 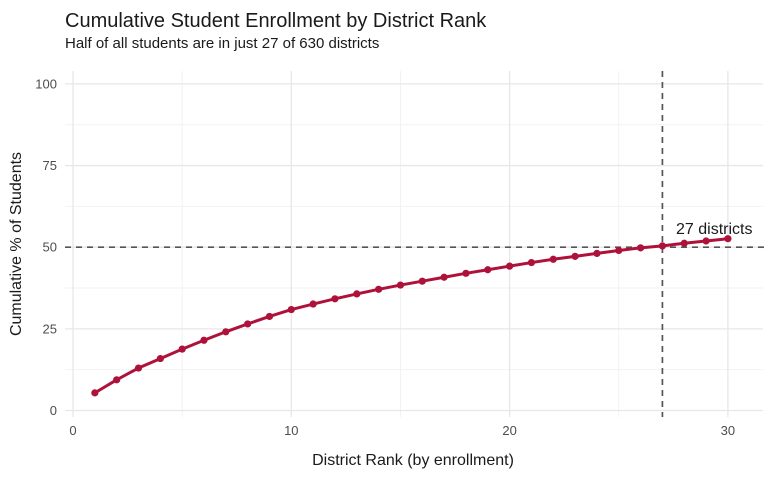 I want to click on x-axis-tick-labels: 0 10 20 30, so click(x=402, y=430).